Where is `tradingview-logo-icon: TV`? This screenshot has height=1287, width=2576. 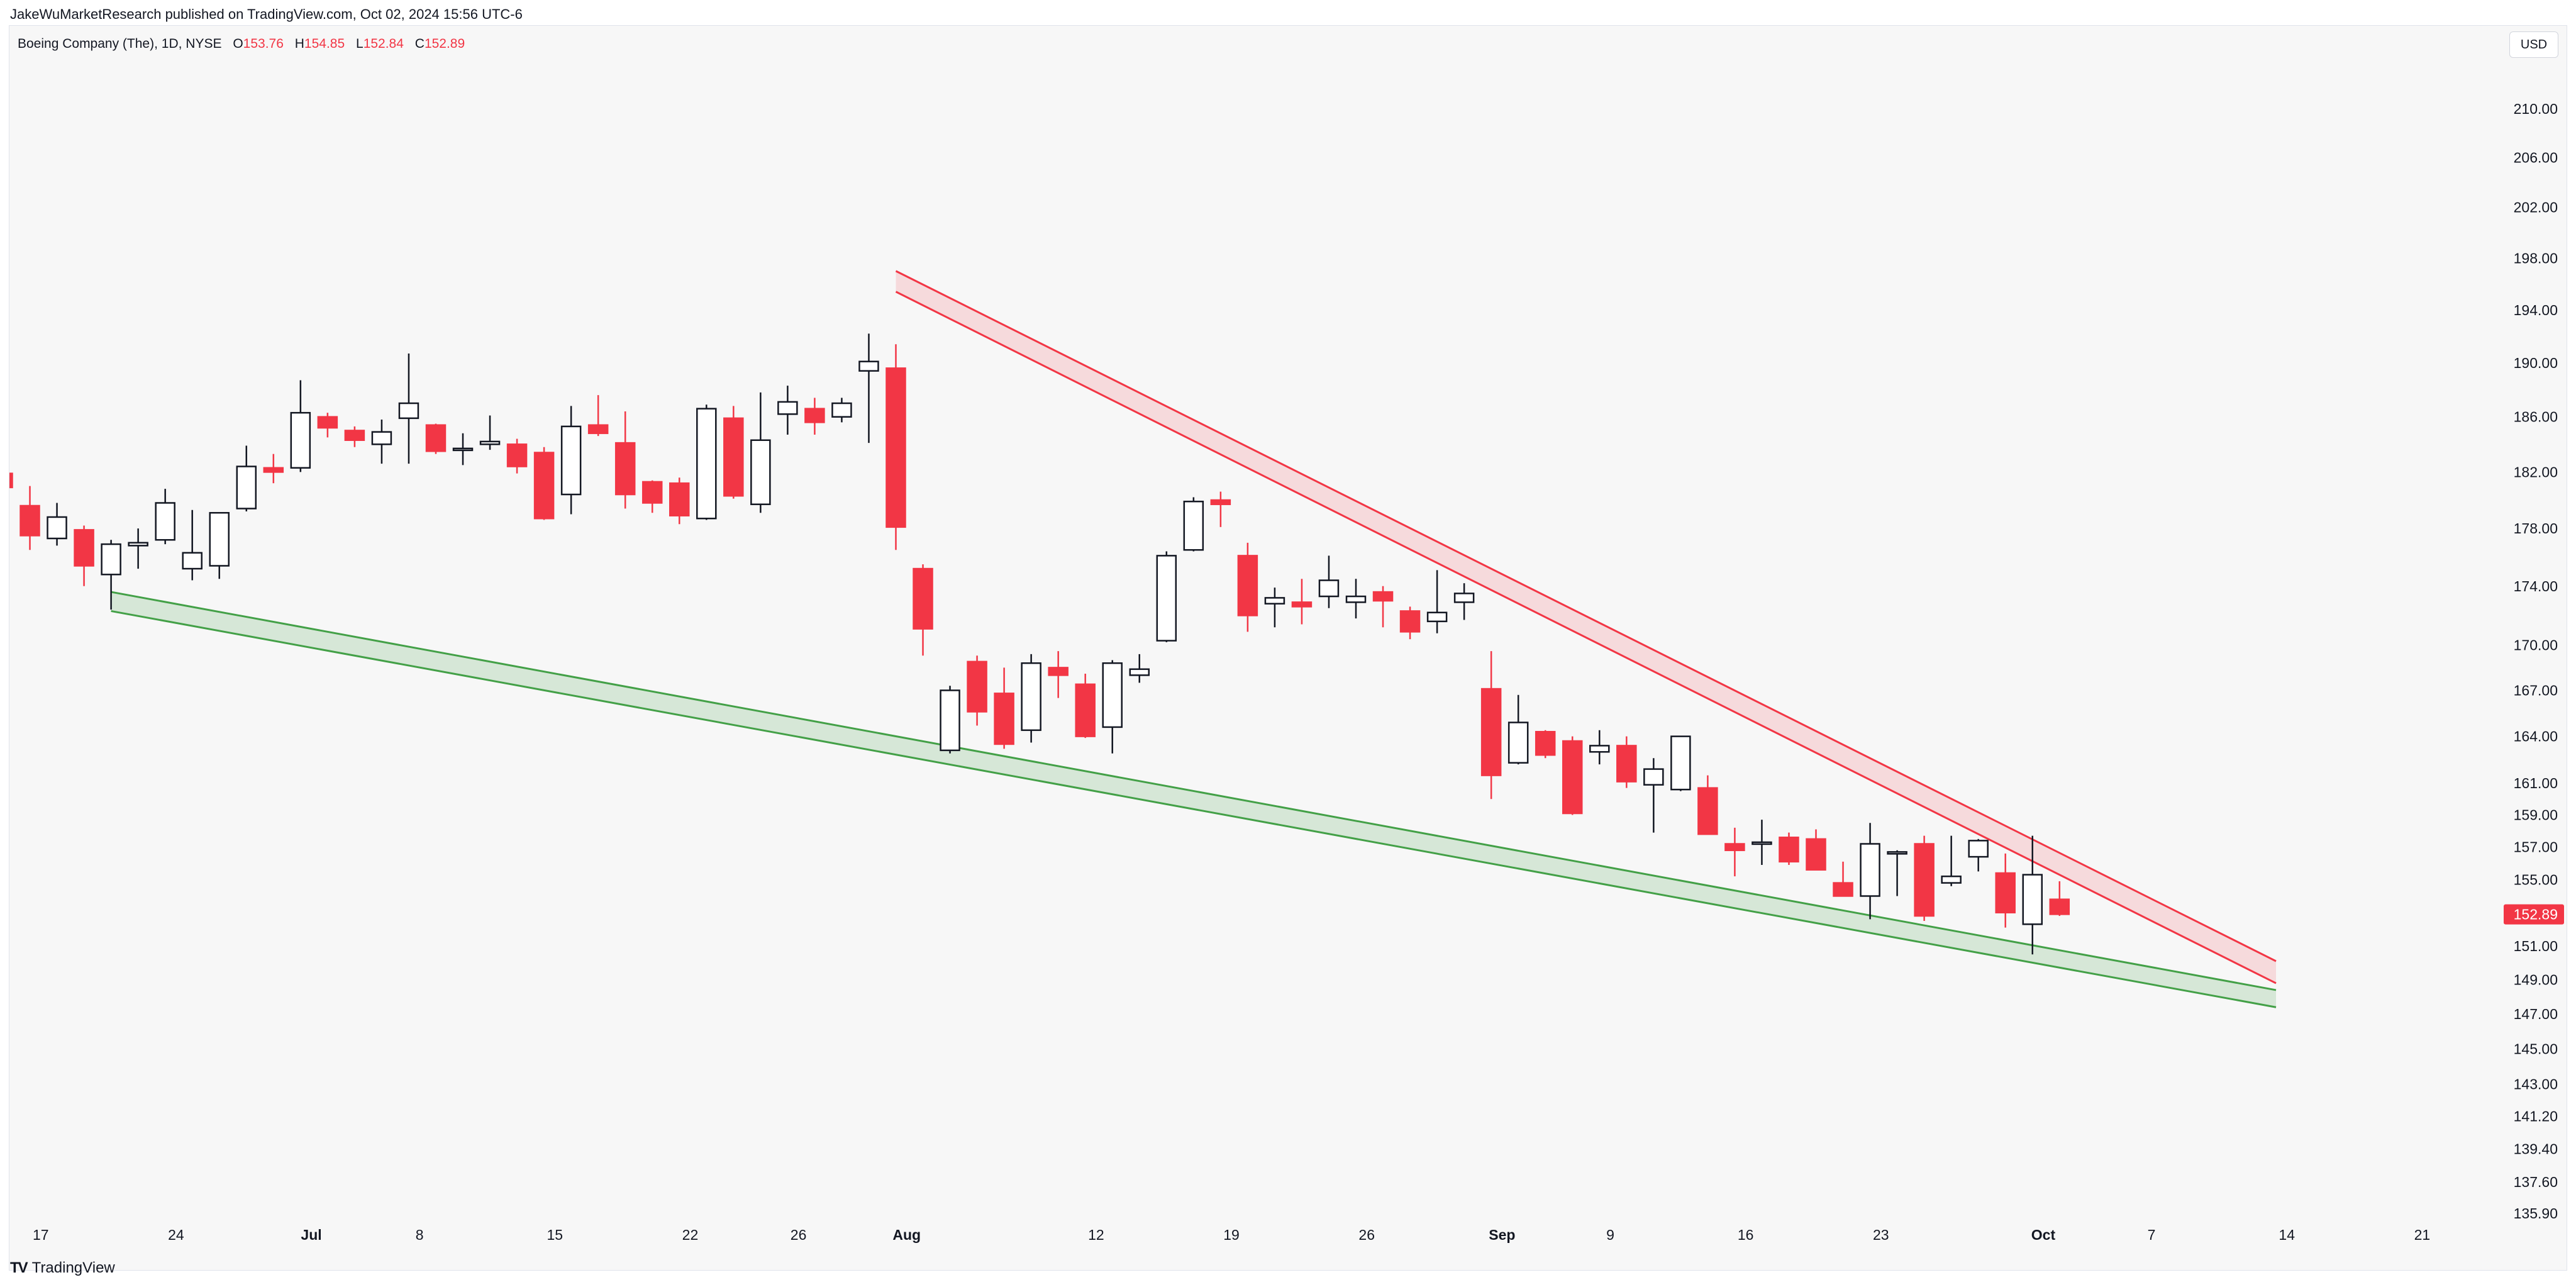 tradingview-logo-icon: TV is located at coordinates (19, 1267).